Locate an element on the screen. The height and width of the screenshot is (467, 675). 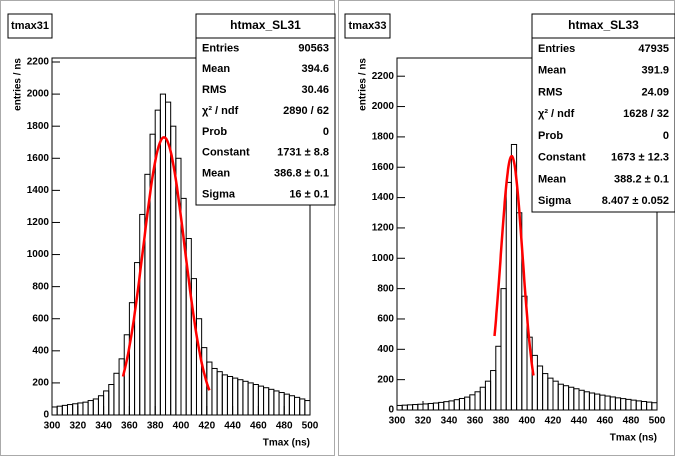
stats-value: 24.09 is located at coordinates (655, 92).